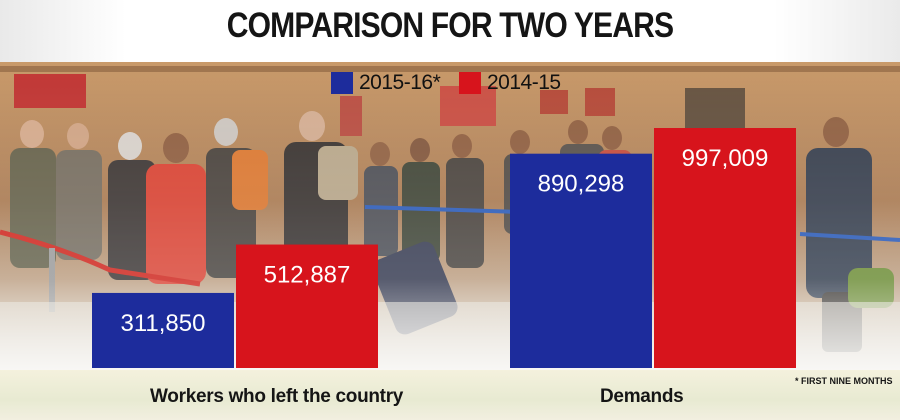 The width and height of the screenshot is (900, 420). I want to click on bar-2015-16-workers, so click(163, 330).